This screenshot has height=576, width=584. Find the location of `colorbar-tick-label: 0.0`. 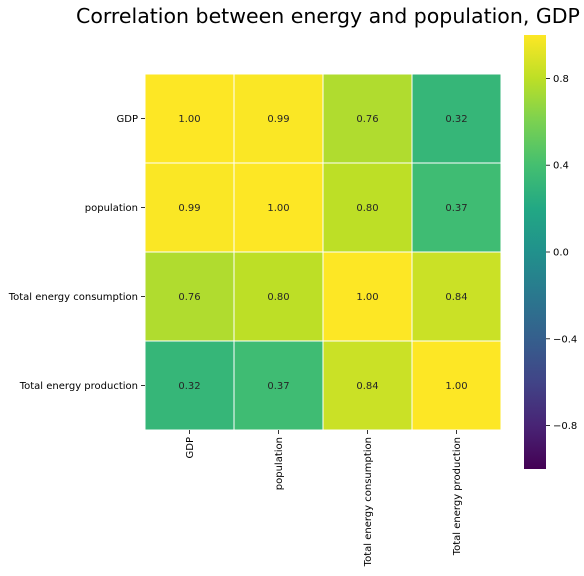

colorbar-tick-label: 0.0 is located at coordinates (561, 253).